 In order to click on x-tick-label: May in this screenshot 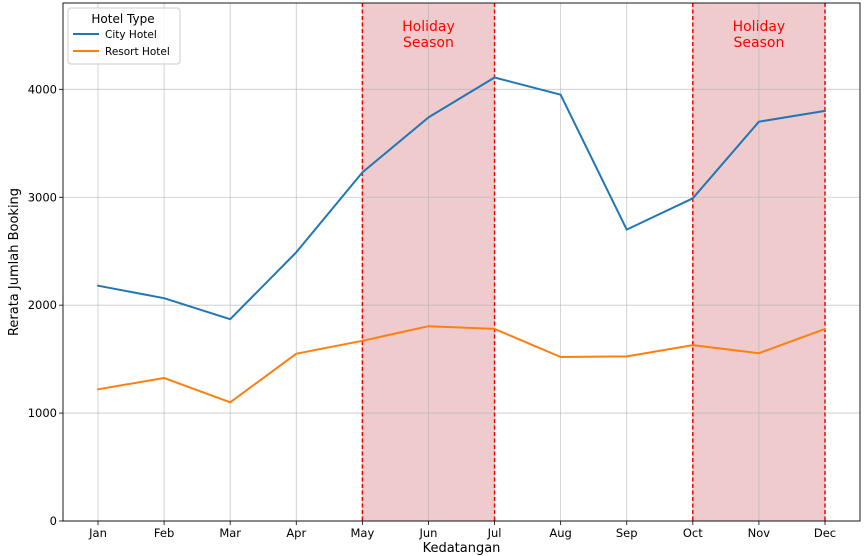, I will do `click(362, 533)`.